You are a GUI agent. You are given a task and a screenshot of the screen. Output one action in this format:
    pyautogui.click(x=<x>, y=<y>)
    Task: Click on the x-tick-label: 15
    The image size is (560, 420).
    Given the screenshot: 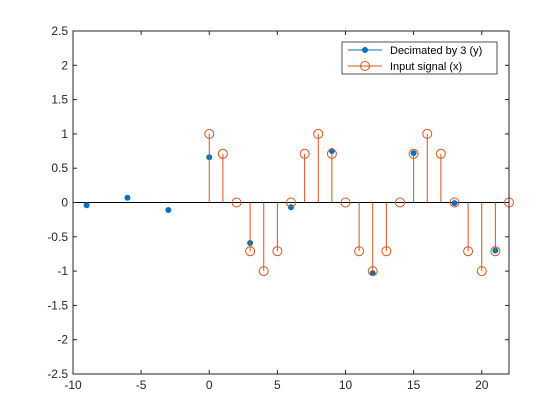 What is the action you would take?
    pyautogui.click(x=414, y=385)
    